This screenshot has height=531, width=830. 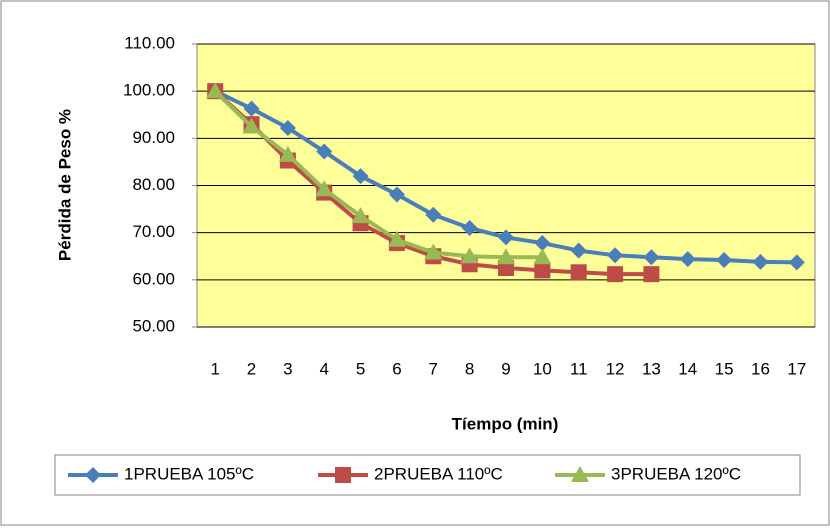 What do you see at coordinates (149, 42) in the screenshot?
I see `y-tick-label: 110.00` at bounding box center [149, 42].